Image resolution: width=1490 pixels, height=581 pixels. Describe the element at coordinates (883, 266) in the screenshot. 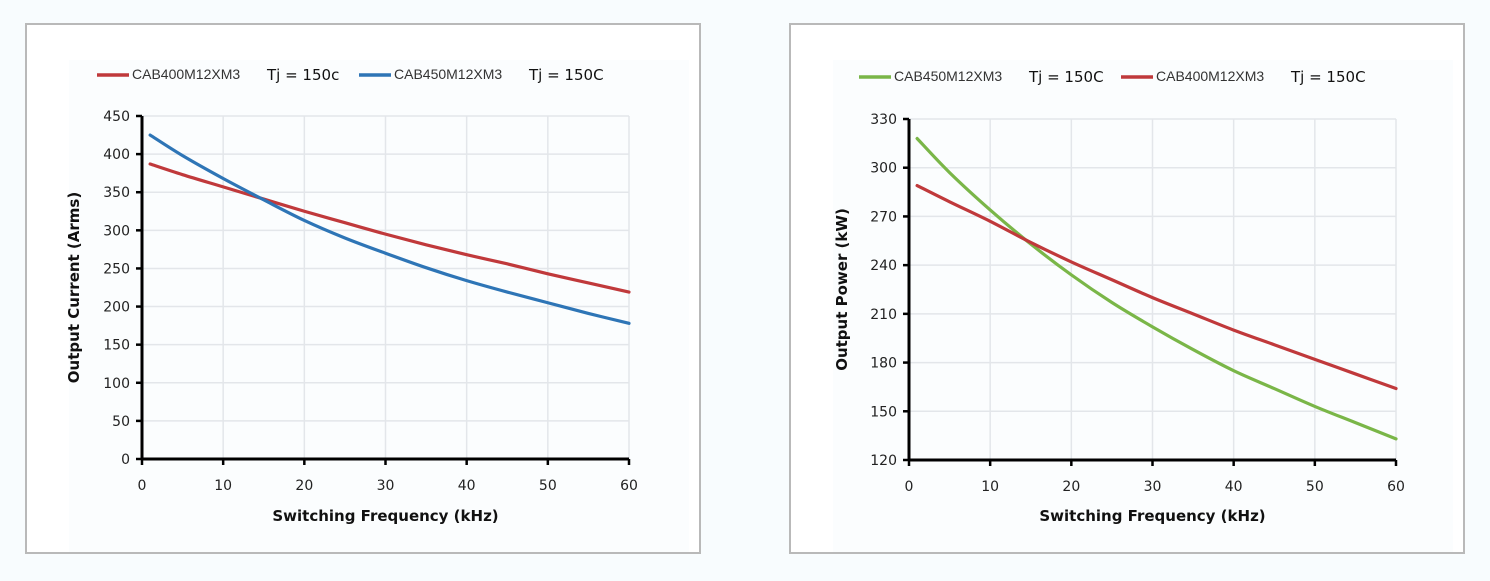

I see `y-tick-label: 240` at that location.